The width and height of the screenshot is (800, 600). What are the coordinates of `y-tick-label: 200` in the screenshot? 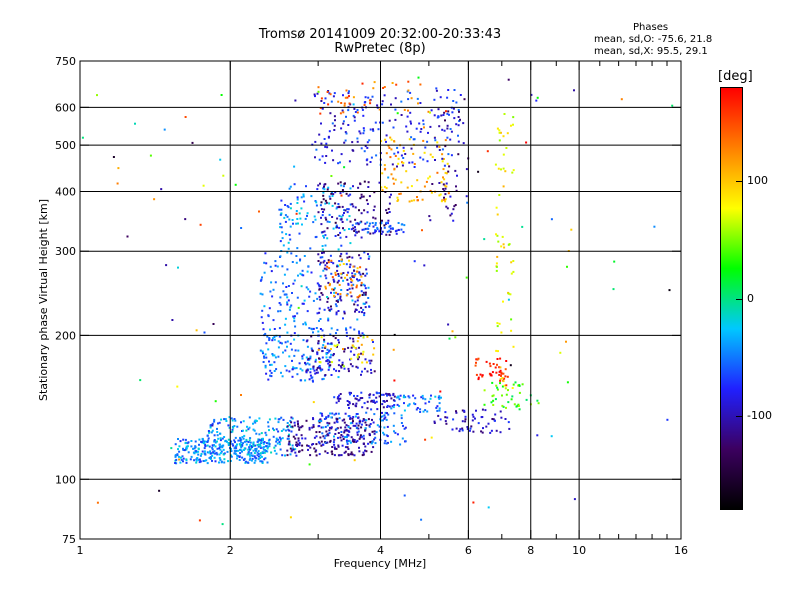 It's located at (65, 335).